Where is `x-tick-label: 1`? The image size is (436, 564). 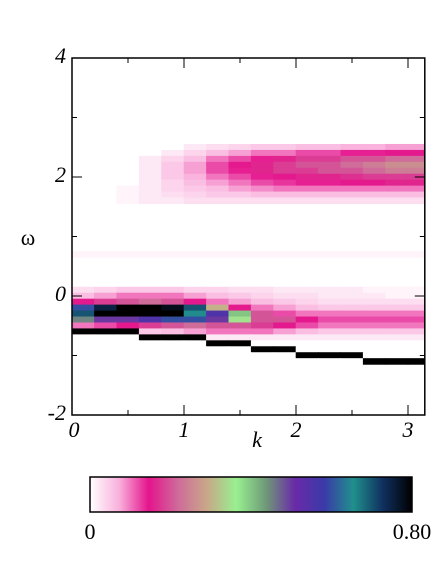
x-tick-label: 1 is located at coordinates (184, 429).